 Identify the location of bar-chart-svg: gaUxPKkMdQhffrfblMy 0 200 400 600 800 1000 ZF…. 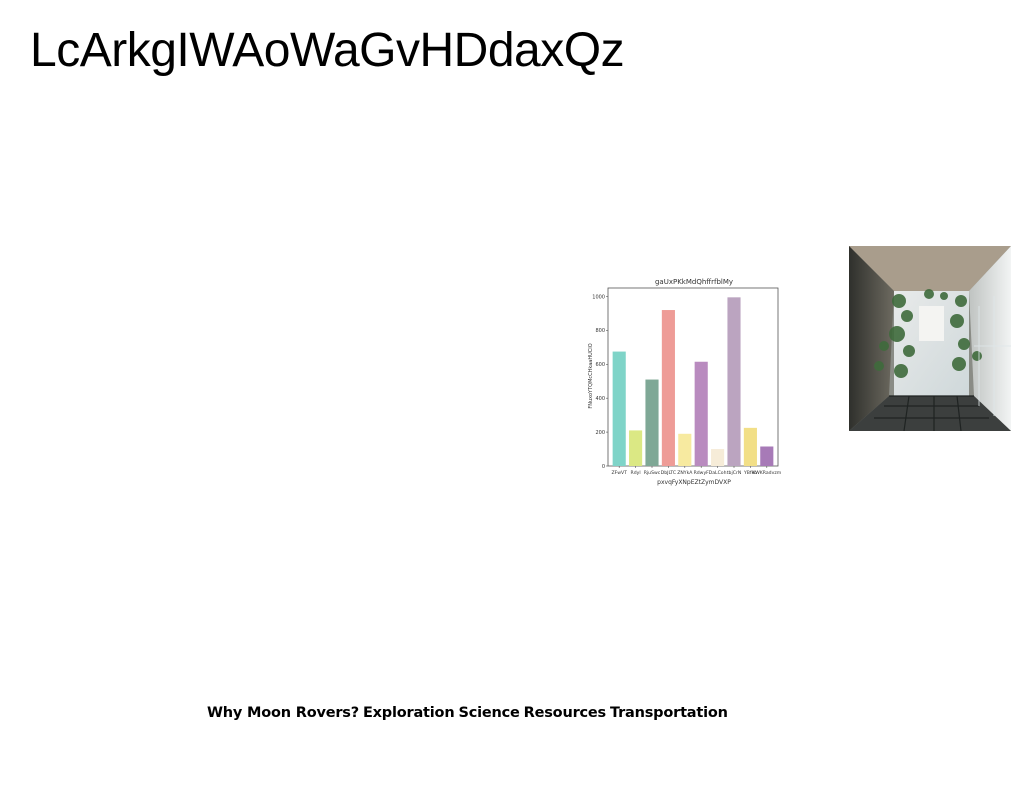
(685, 382).